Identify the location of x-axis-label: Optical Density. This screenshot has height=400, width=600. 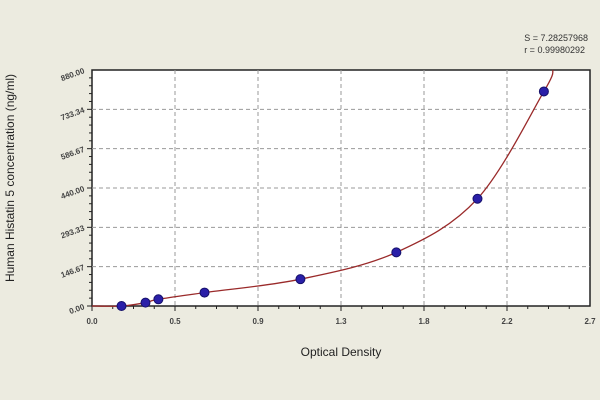
(341, 352).